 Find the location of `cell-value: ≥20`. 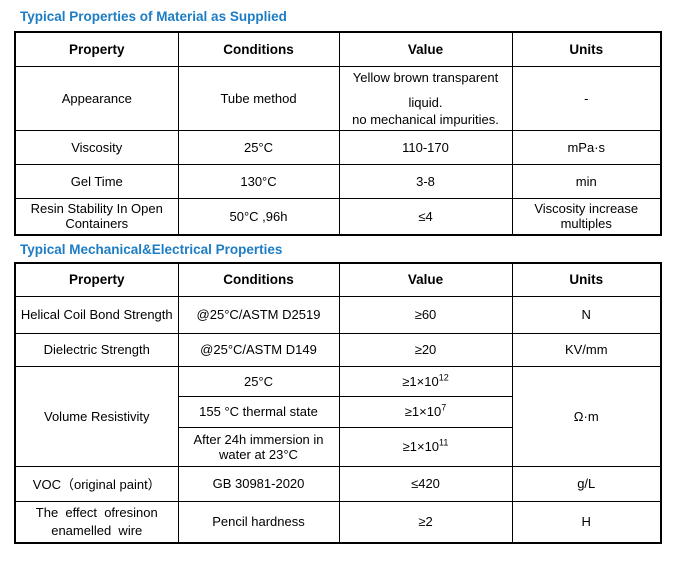

cell-value: ≥20 is located at coordinates (425, 349).